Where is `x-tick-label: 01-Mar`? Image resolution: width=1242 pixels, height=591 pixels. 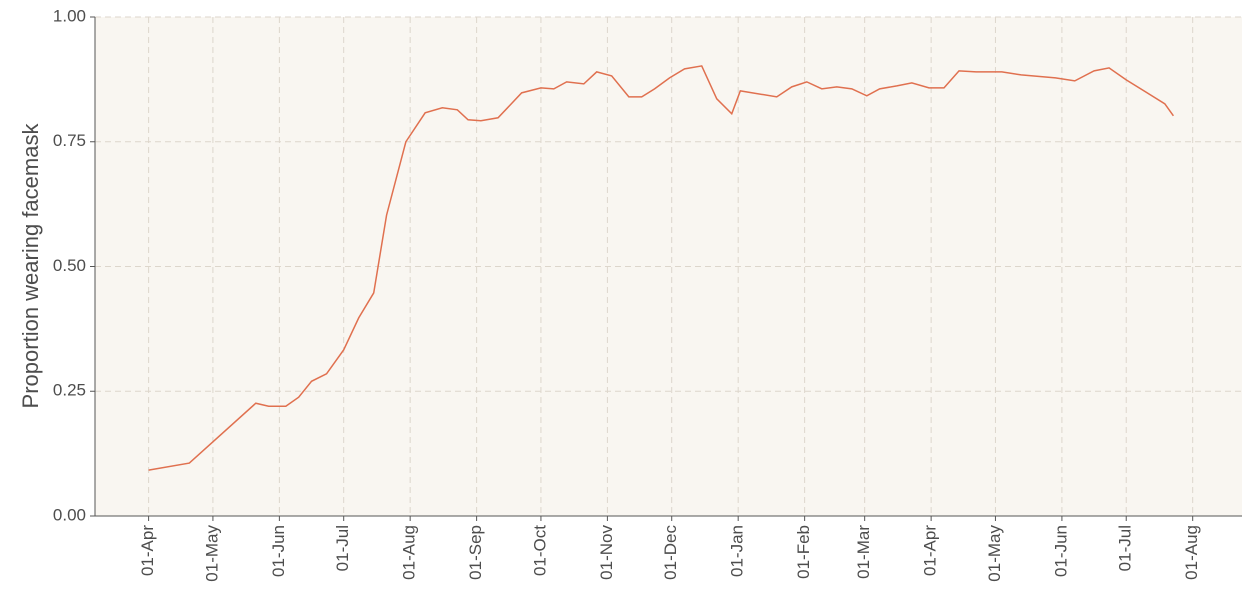
x-tick-label: 01-Mar is located at coordinates (863, 552).